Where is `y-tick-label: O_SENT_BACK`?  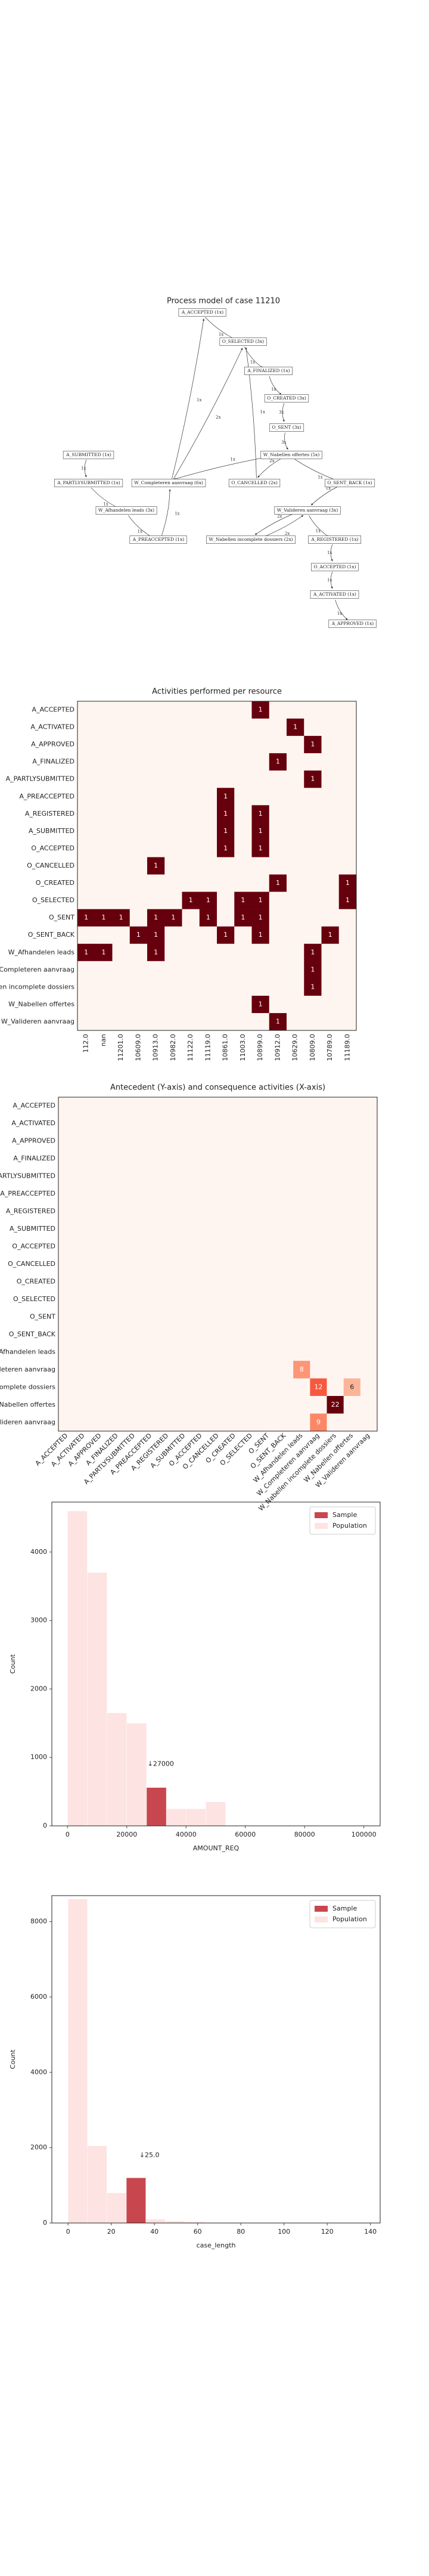 y-tick-label: O_SENT_BACK is located at coordinates (32, 1334).